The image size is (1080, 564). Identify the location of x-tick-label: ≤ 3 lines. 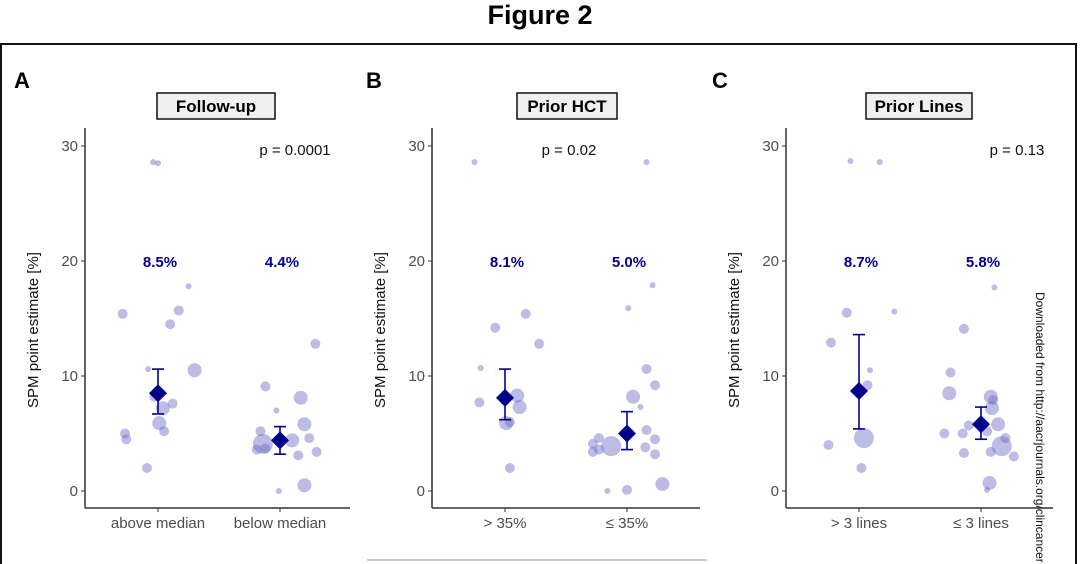
(981, 523).